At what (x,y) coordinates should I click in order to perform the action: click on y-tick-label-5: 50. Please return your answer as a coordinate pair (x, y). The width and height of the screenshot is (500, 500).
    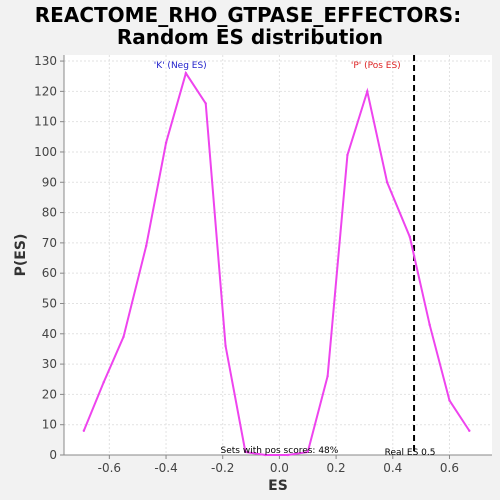
    Looking at the image, I should click on (49, 303).